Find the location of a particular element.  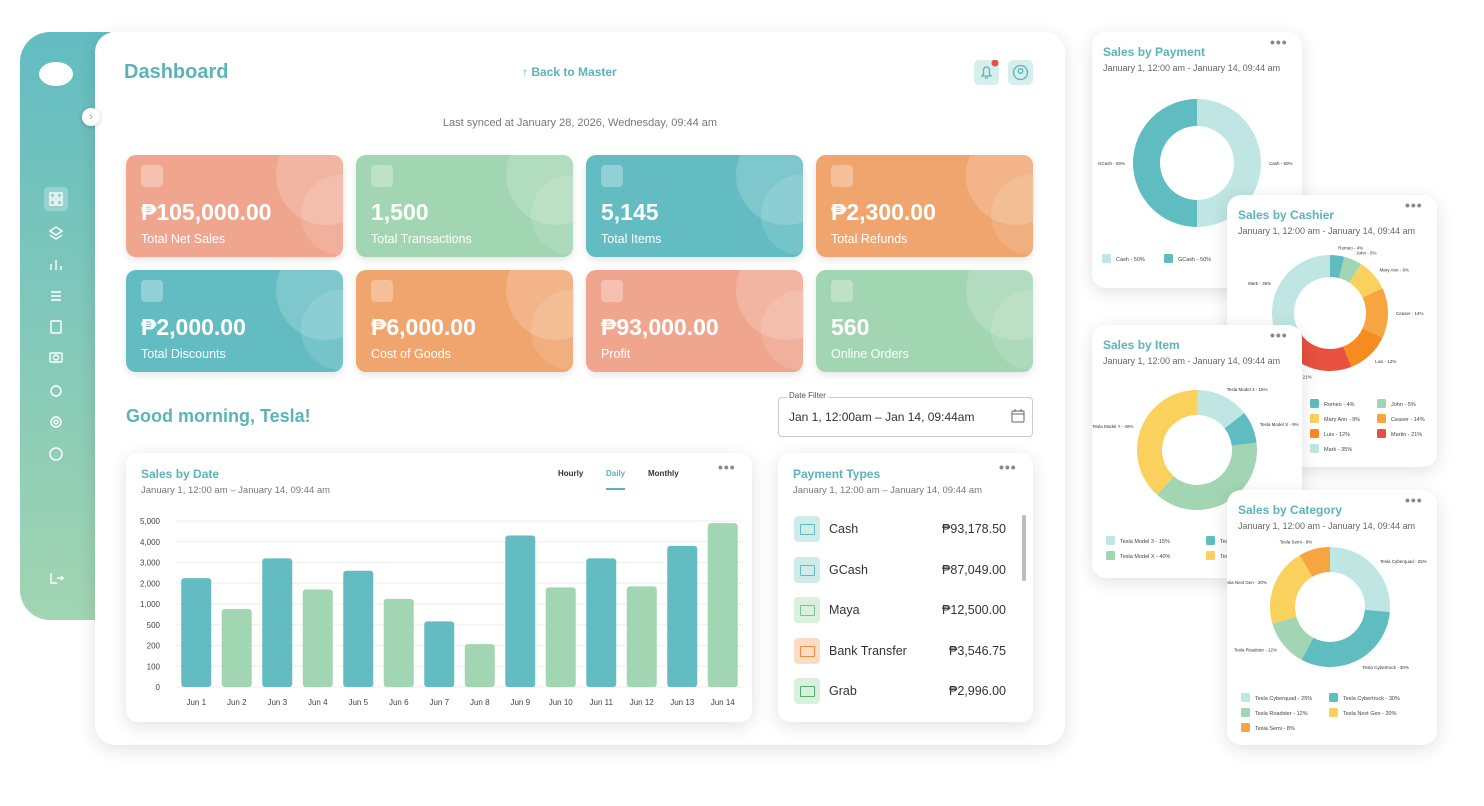

x-tick-label: Jun 7 is located at coordinates (439, 702).